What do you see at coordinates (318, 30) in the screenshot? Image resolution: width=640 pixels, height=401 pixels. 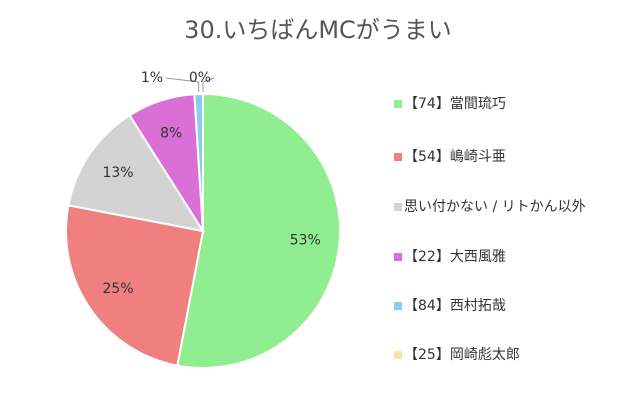 I see `chart-title: 30.いちばんMCがうまい` at bounding box center [318, 30].